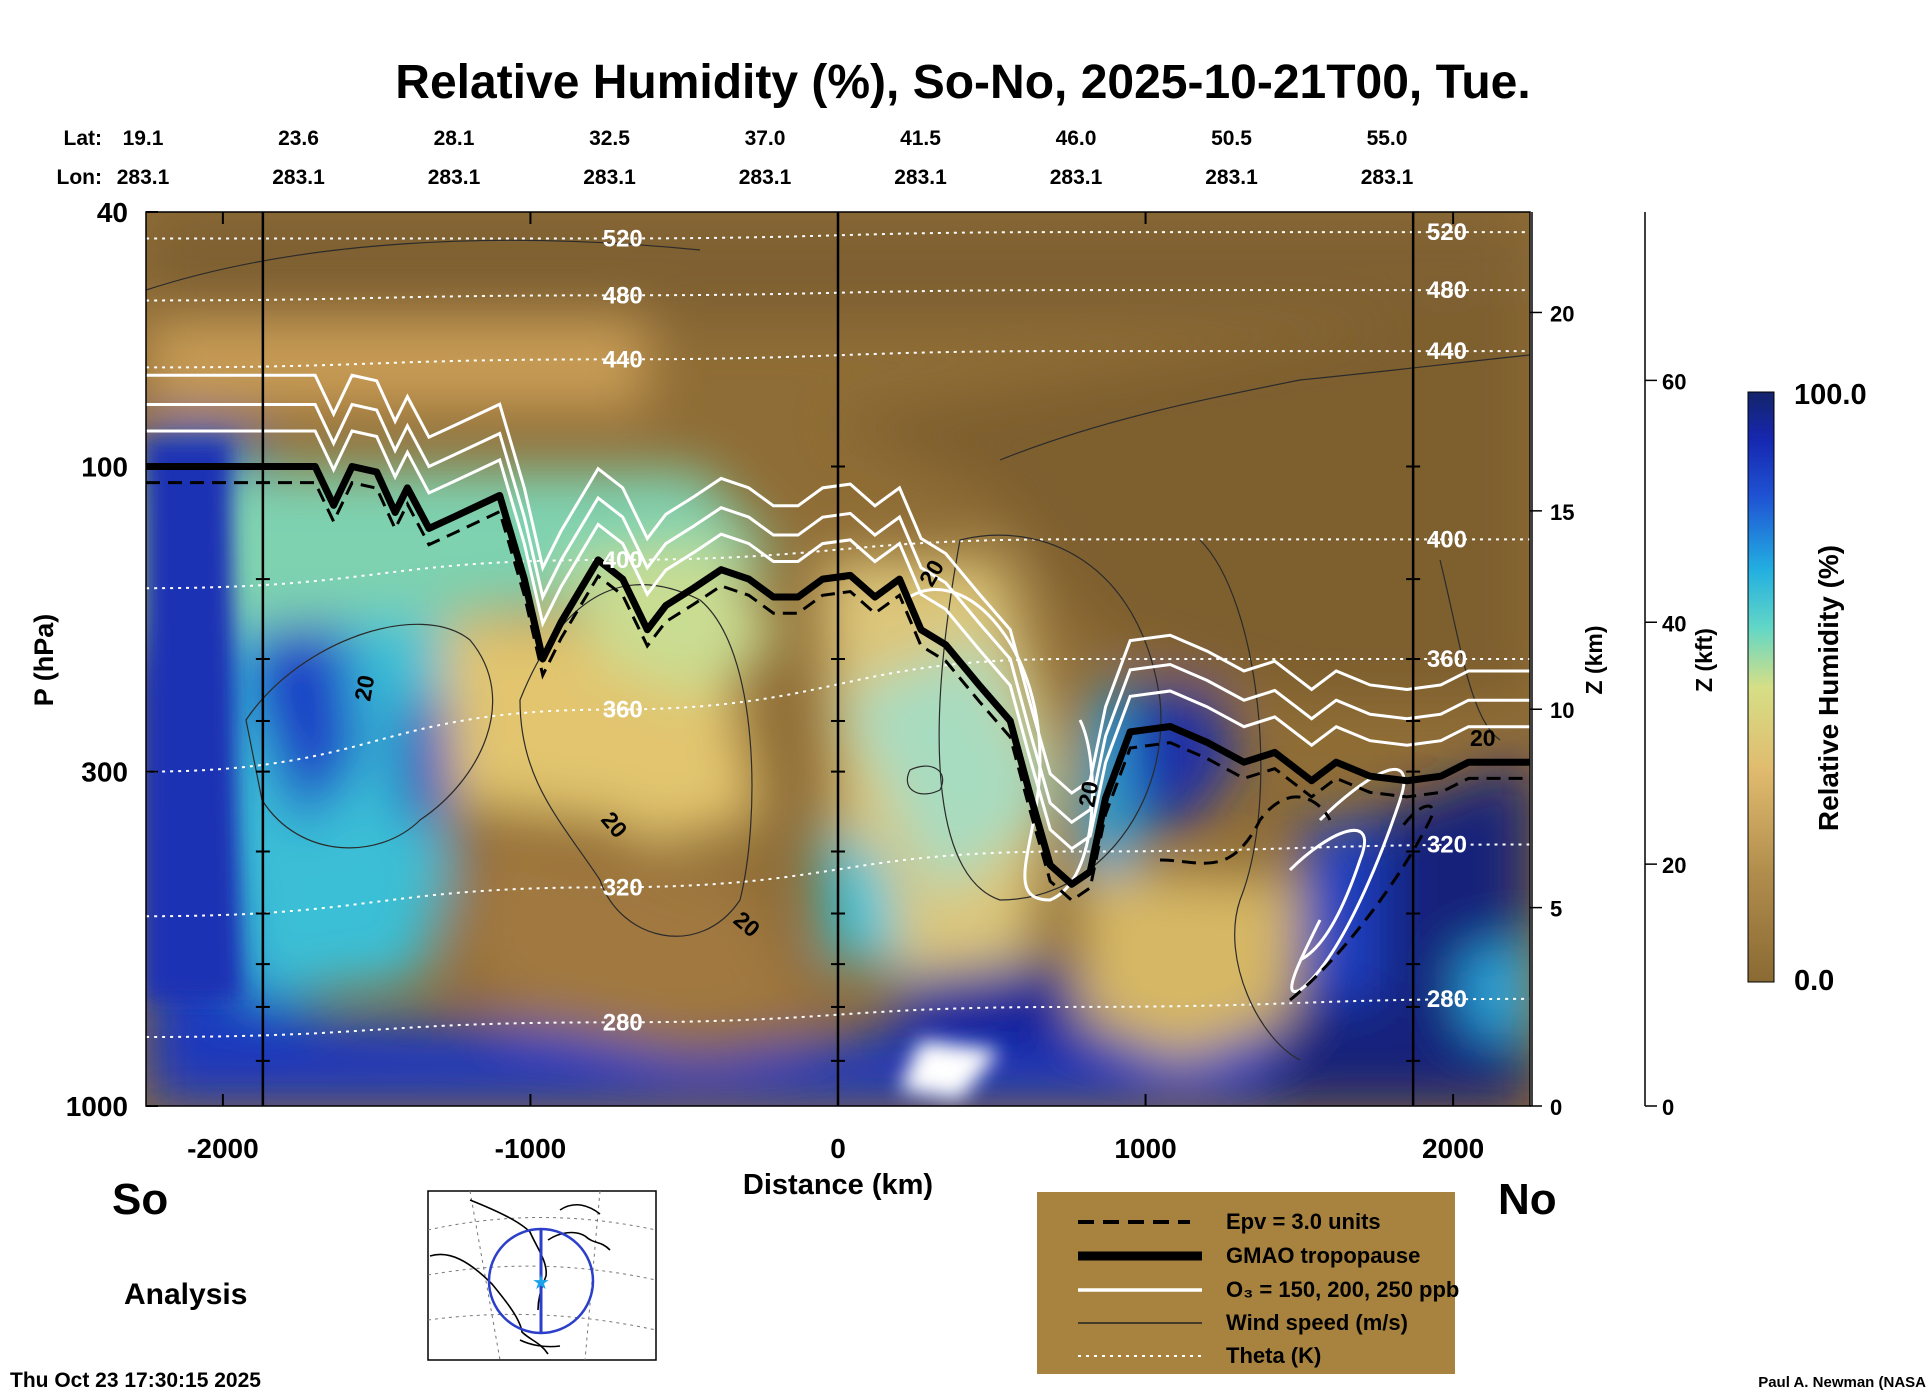  What do you see at coordinates (1556, 909) in the screenshot?
I see `z-km-tick-label: 5` at bounding box center [1556, 909].